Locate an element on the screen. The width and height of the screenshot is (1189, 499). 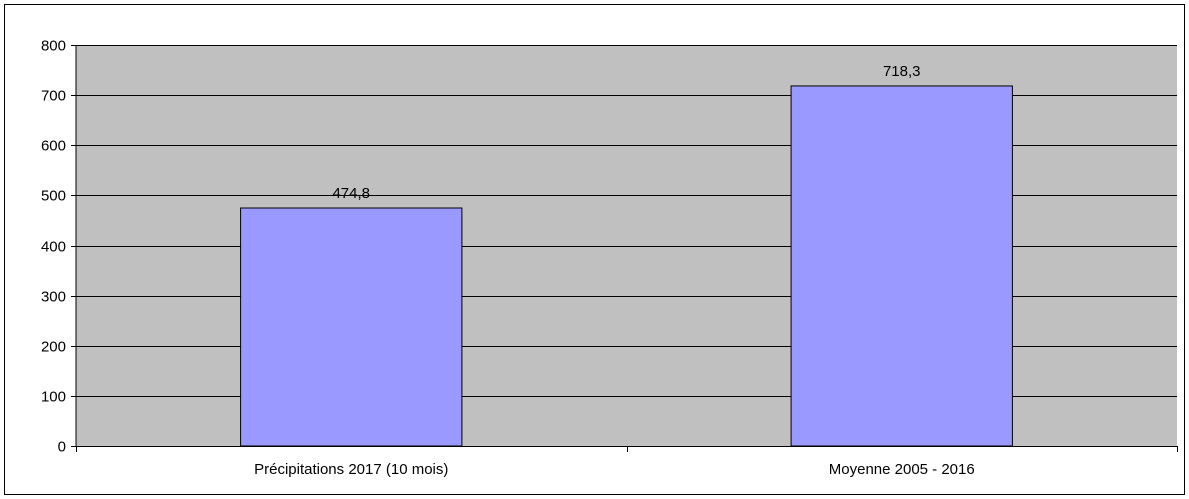
y-tick-label: 500 is located at coordinates (53, 196).